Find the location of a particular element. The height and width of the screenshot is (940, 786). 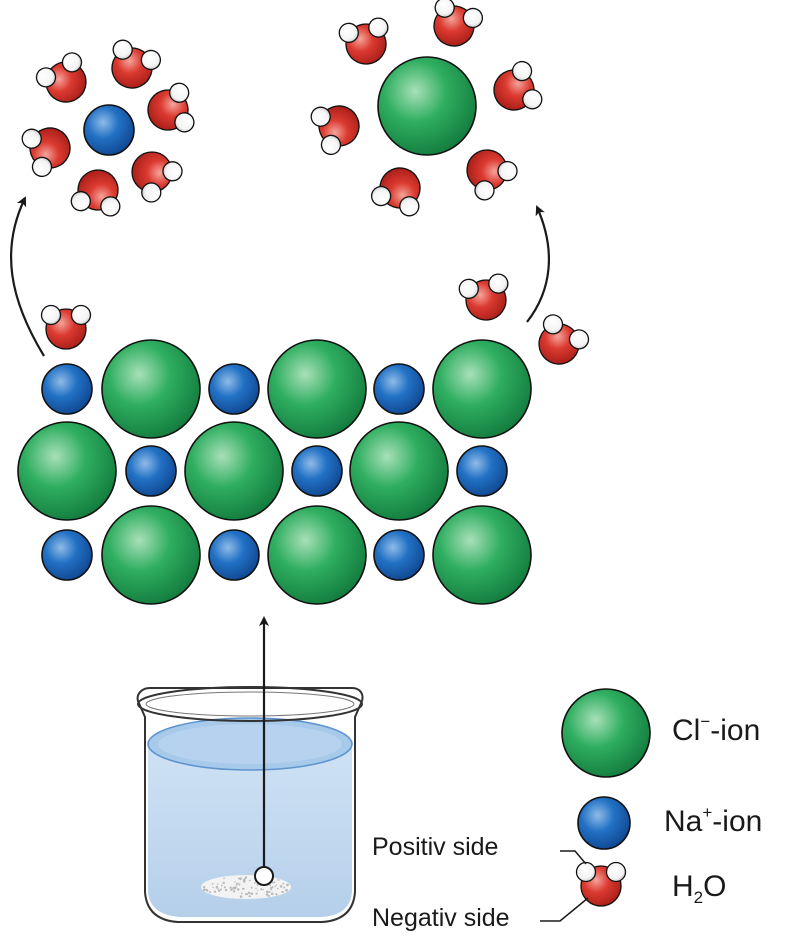

blue-sphere-icon is located at coordinates (604, 823).